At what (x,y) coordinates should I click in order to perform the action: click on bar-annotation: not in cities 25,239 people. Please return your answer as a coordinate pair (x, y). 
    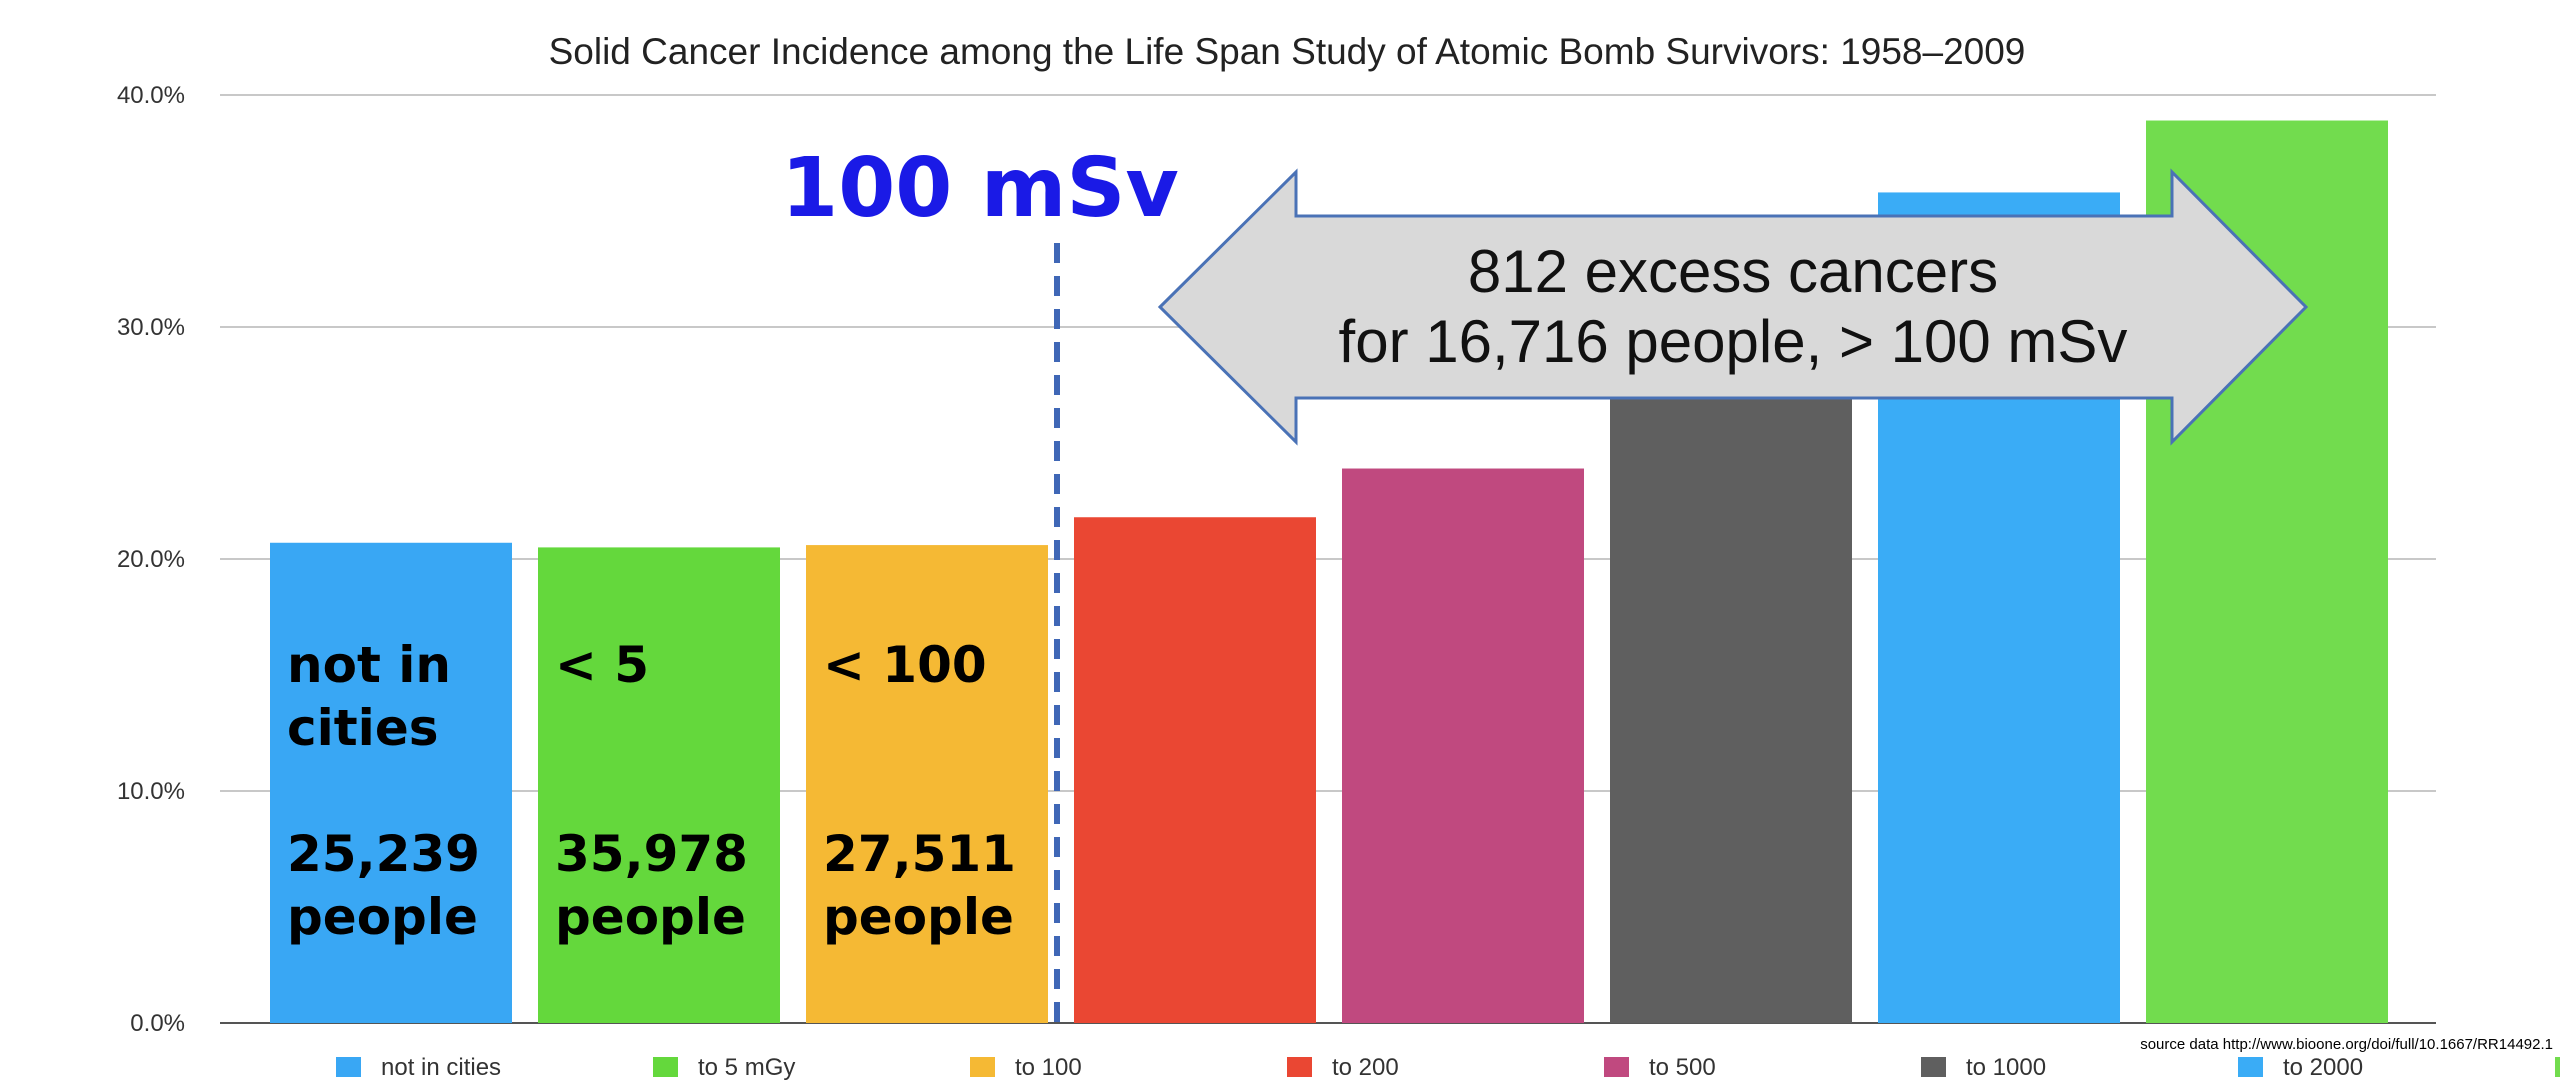
    Looking at the image, I should click on (383, 791).